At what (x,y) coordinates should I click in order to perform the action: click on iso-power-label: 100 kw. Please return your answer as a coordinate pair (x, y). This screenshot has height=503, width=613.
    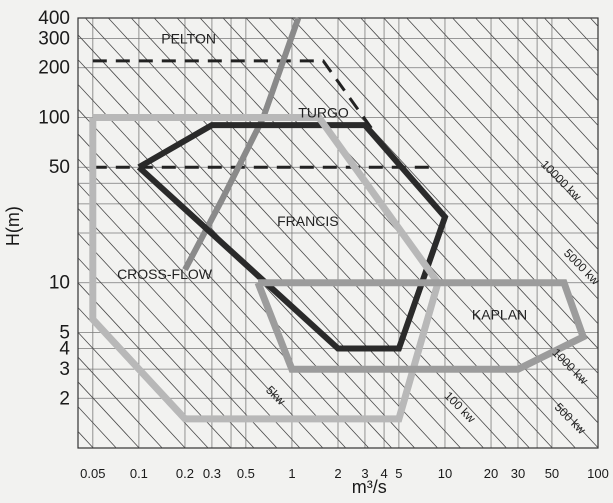
    Looking at the image, I should click on (460, 407).